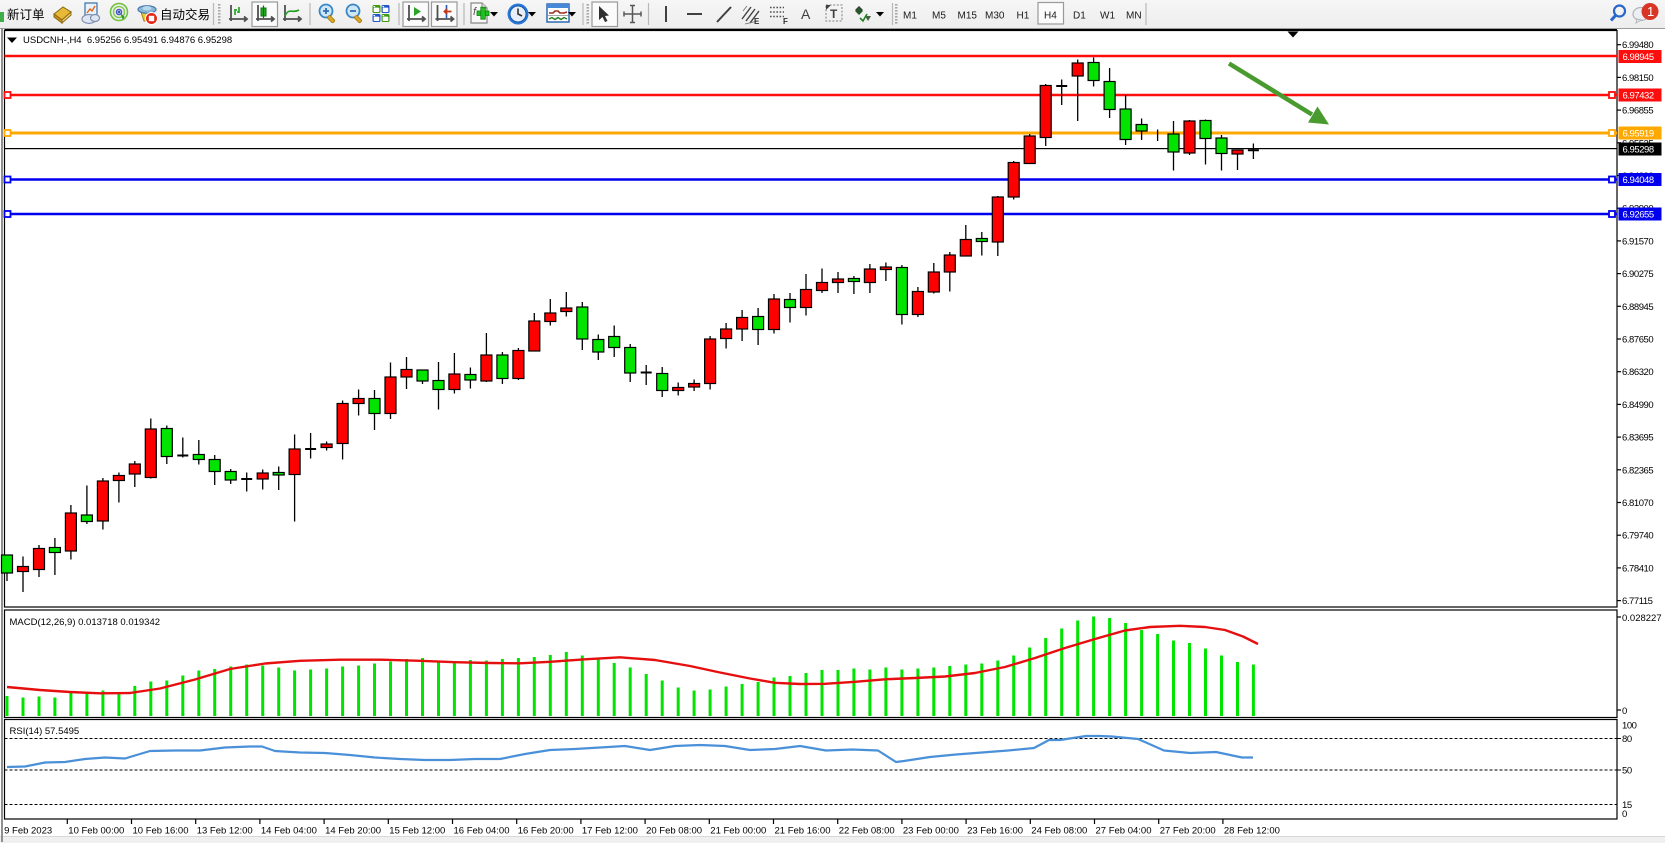 The height and width of the screenshot is (843, 1665). What do you see at coordinates (1637, 470) in the screenshot?
I see `svg-text: 6.82365` at bounding box center [1637, 470].